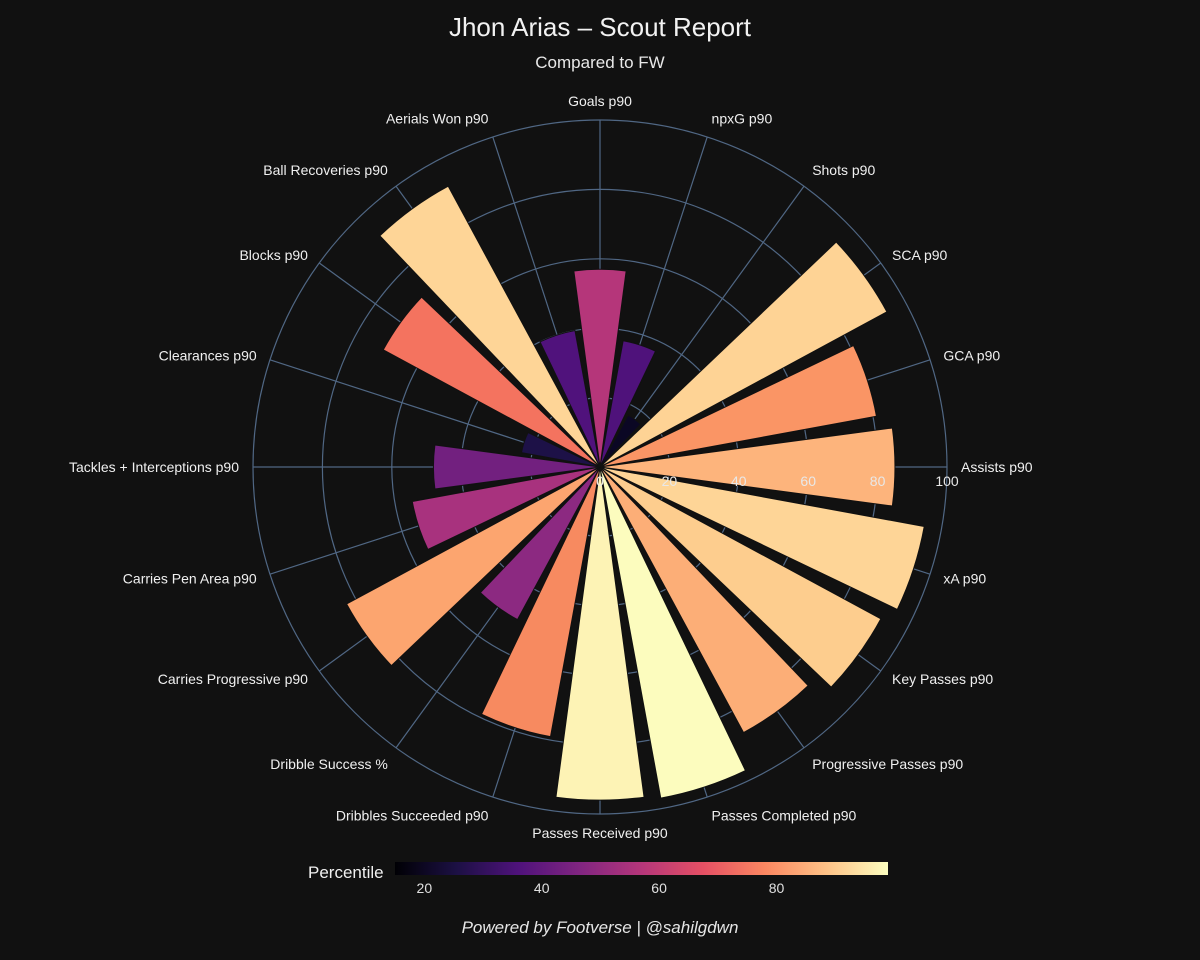 The width and height of the screenshot is (1200, 960). Describe the element at coordinates (747, 467) in the screenshot. I see `bar-assists-p90` at that location.